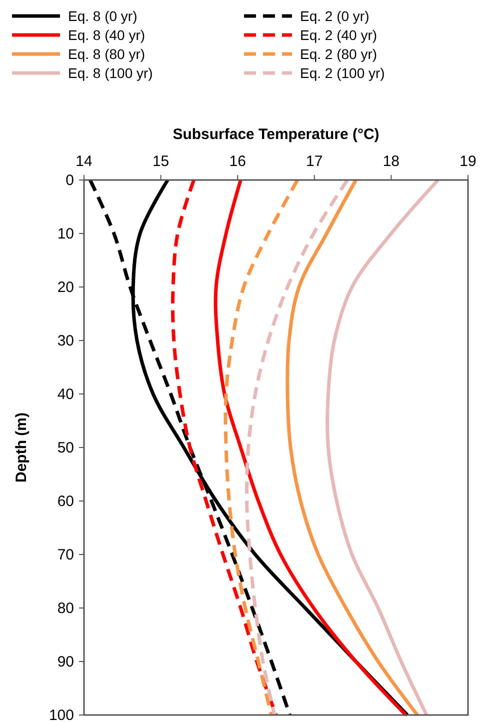 Image resolution: width=488 pixels, height=723 pixels. I want to click on legend-label: Eq. 2 (40 yr), so click(339, 35).